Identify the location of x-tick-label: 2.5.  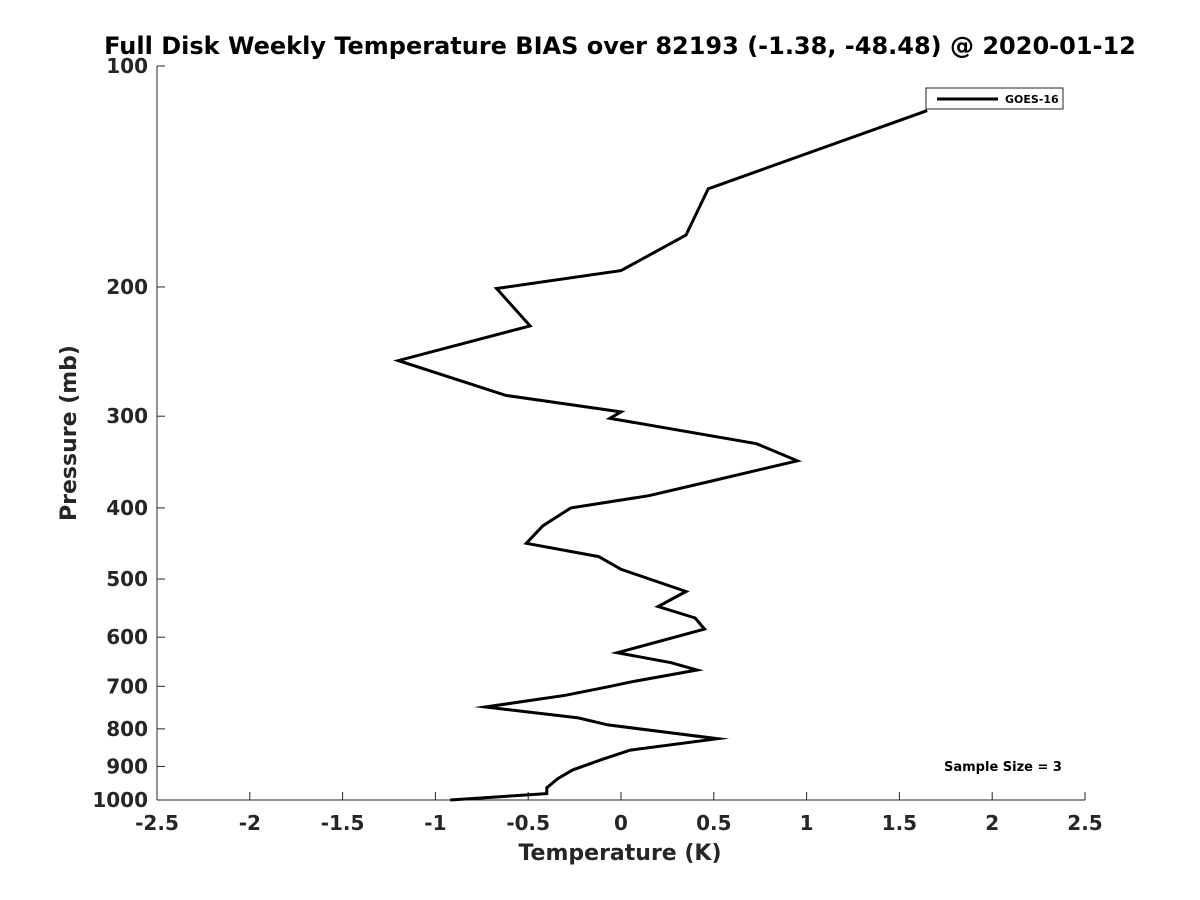
(1084, 823).